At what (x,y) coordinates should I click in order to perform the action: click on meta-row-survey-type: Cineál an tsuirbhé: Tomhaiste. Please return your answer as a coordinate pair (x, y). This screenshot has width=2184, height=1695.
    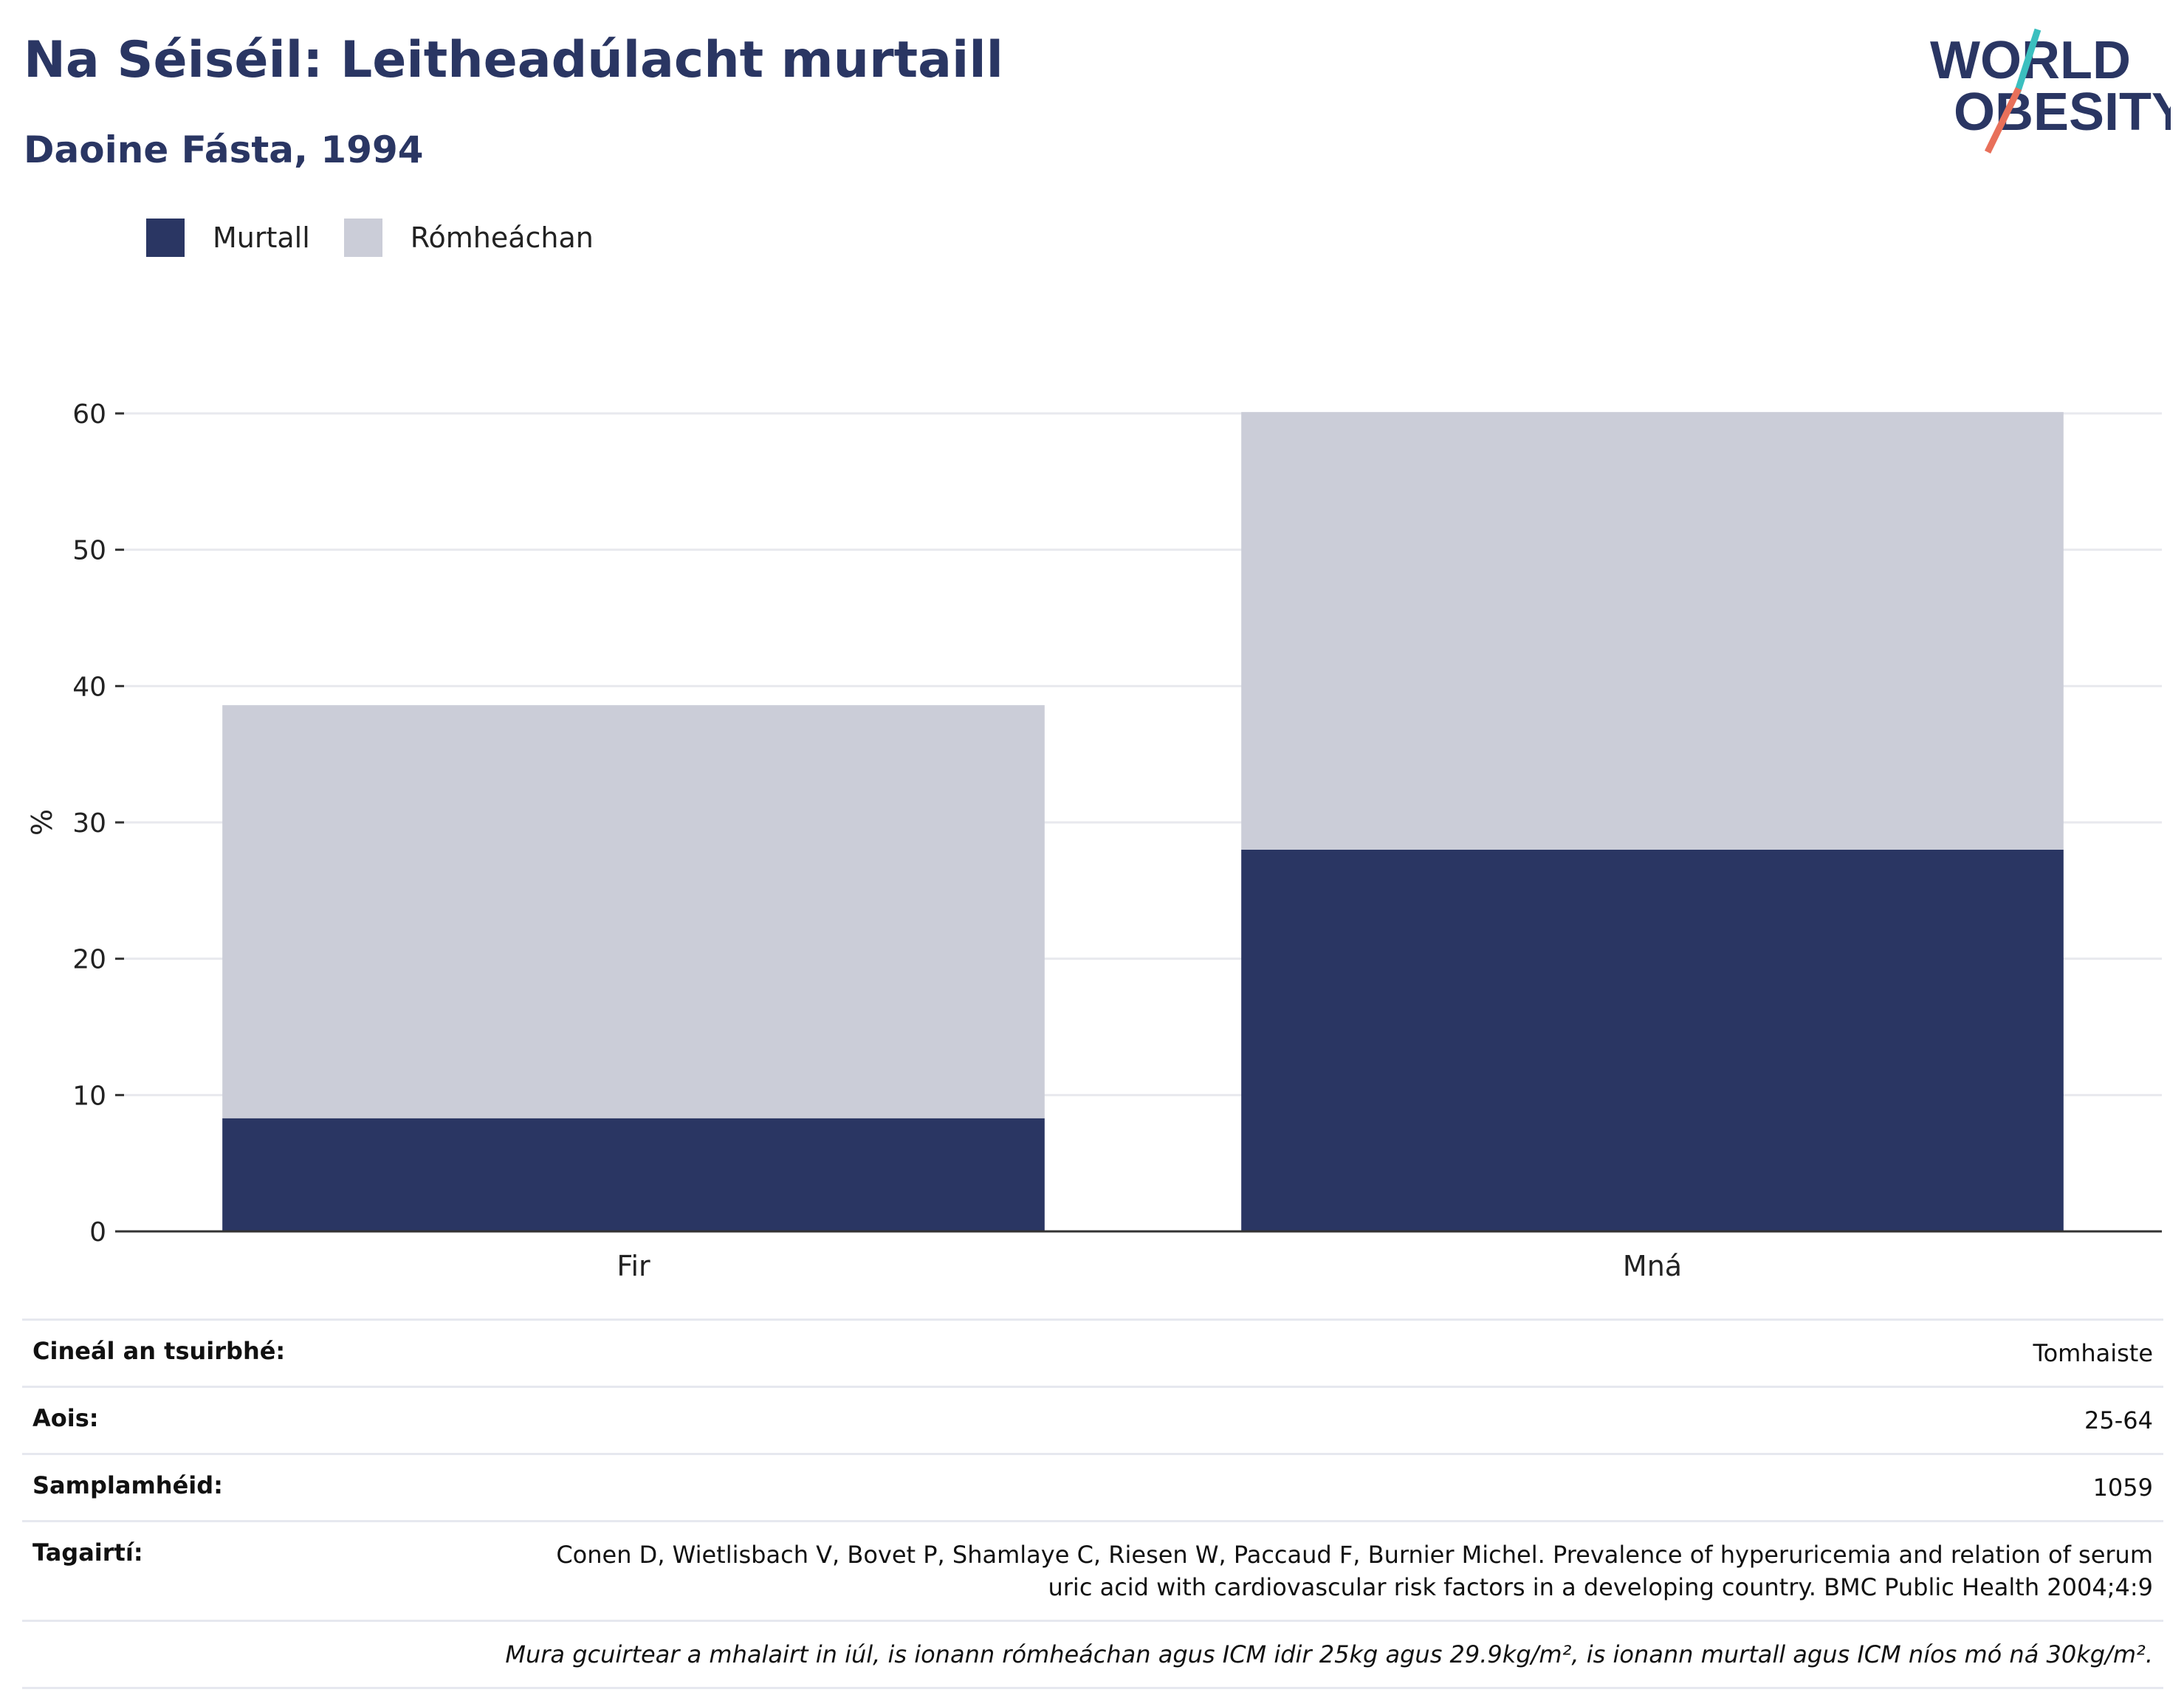
    Looking at the image, I should click on (1093, 1352).